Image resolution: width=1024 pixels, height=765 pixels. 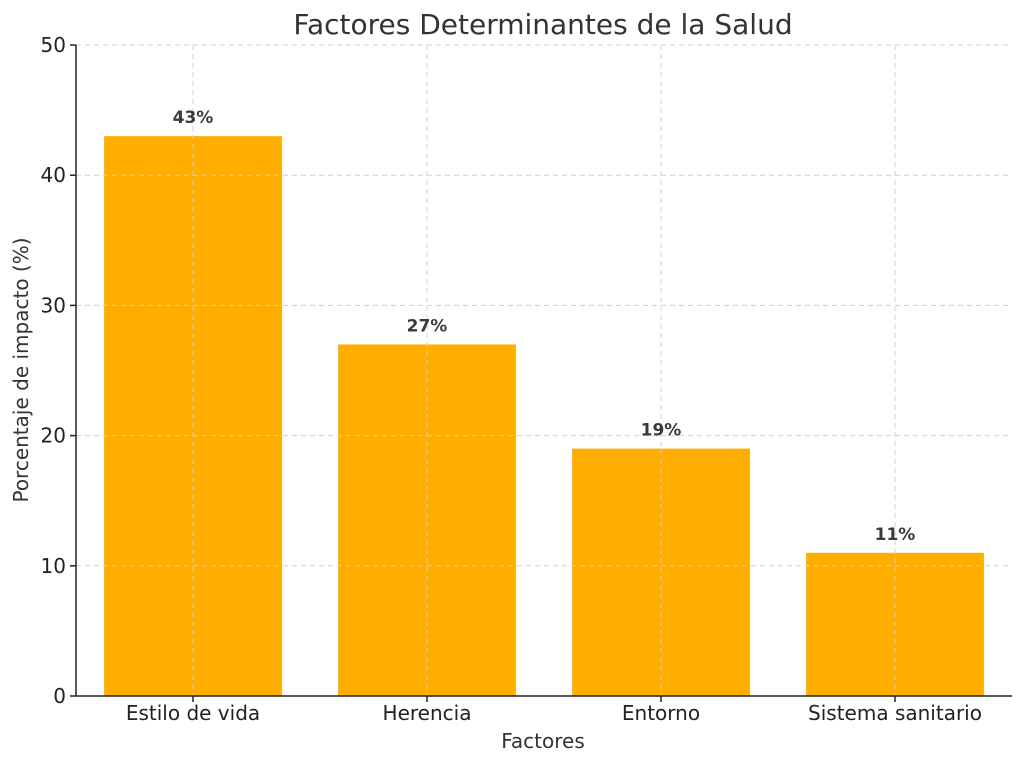 I want to click on y-tick-label: 50, so click(x=53, y=45).